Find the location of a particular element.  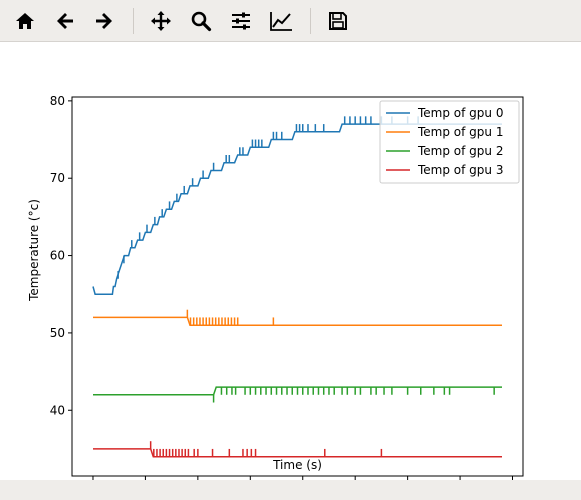

forward-button is located at coordinates (104, 21).